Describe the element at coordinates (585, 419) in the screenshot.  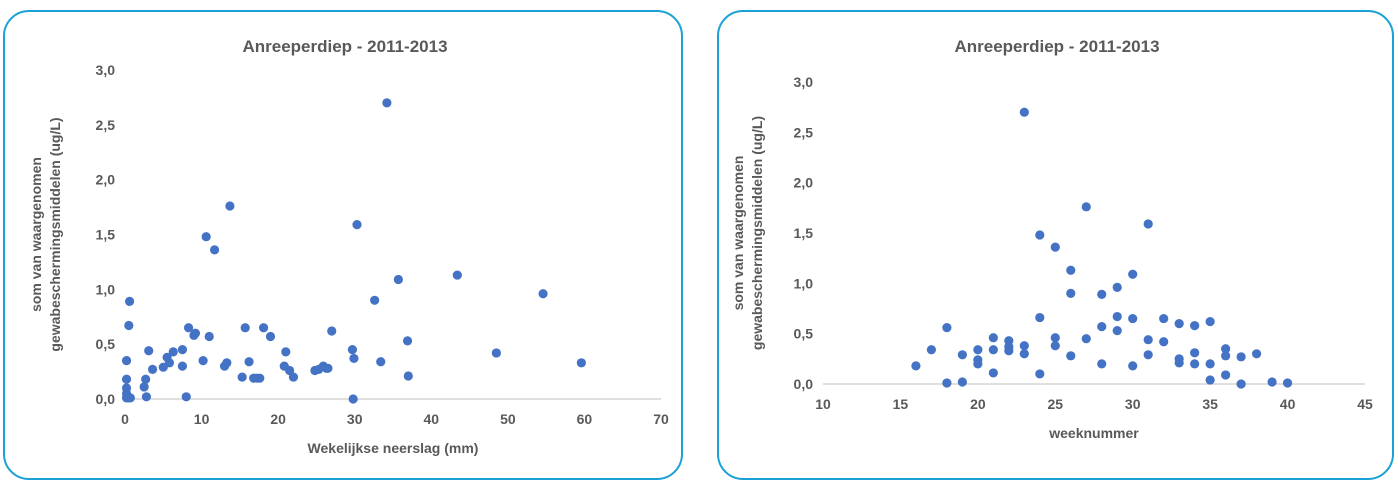
I see `x-tick-label: 60` at that location.